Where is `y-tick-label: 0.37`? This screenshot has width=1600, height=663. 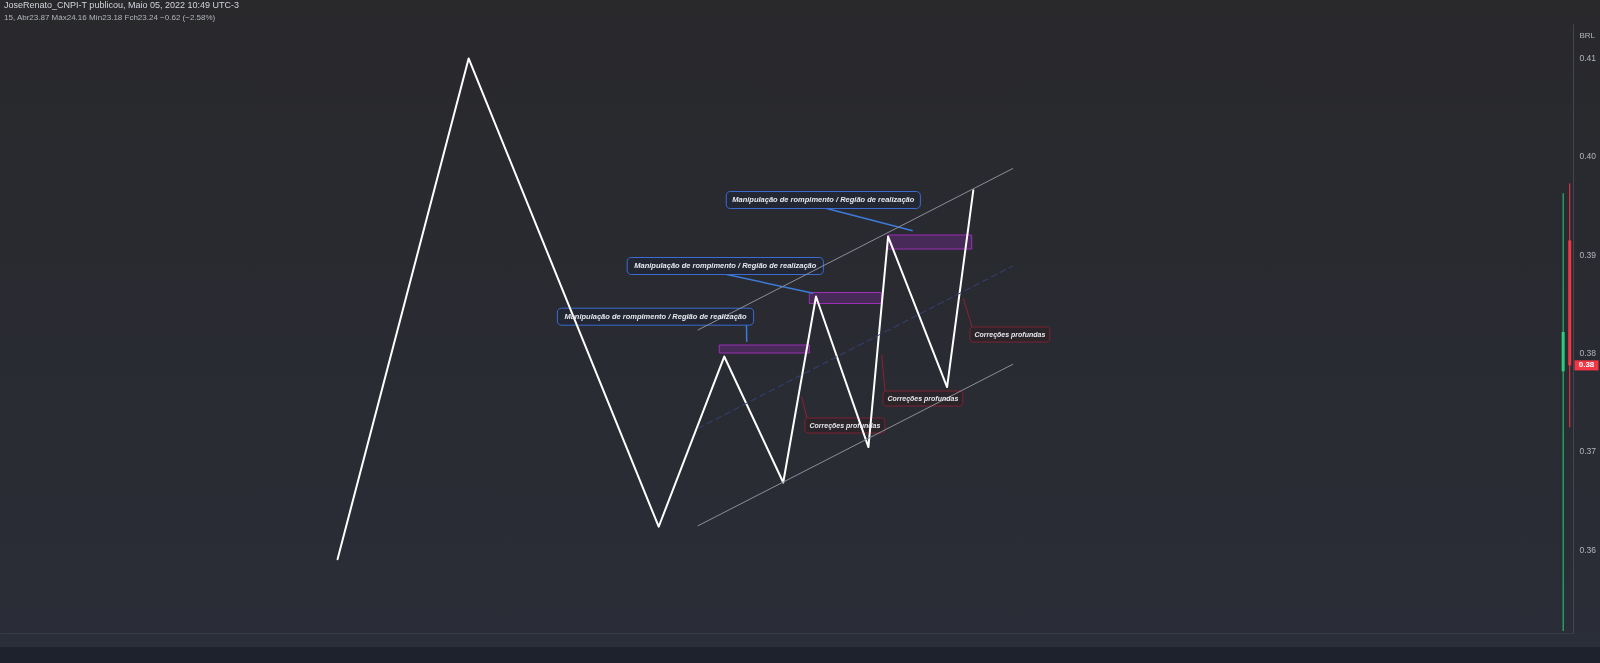
y-tick-label: 0.37 is located at coordinates (1588, 451).